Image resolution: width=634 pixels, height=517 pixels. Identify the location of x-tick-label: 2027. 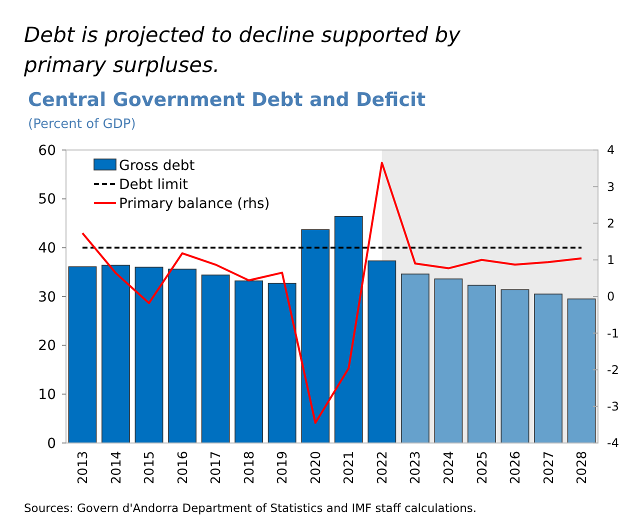
(549, 467).